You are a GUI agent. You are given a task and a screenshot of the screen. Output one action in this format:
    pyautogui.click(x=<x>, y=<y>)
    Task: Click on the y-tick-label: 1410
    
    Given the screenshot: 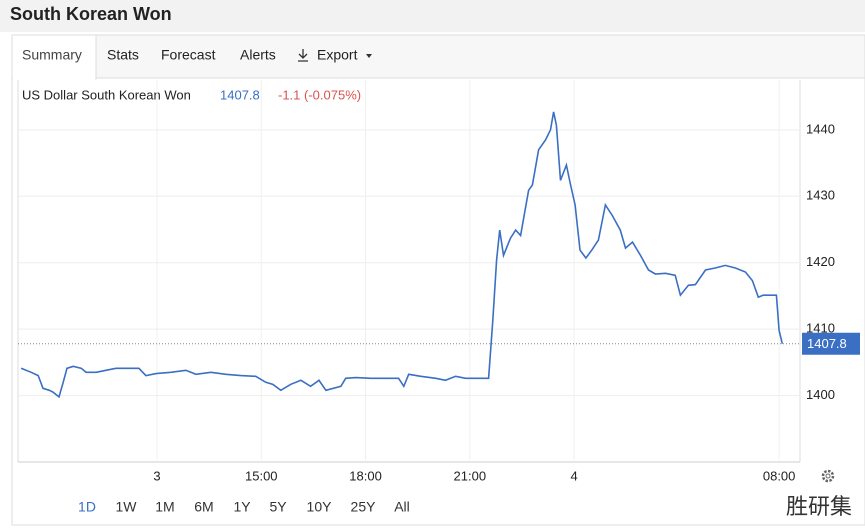 What is the action you would take?
    pyautogui.click(x=820, y=328)
    